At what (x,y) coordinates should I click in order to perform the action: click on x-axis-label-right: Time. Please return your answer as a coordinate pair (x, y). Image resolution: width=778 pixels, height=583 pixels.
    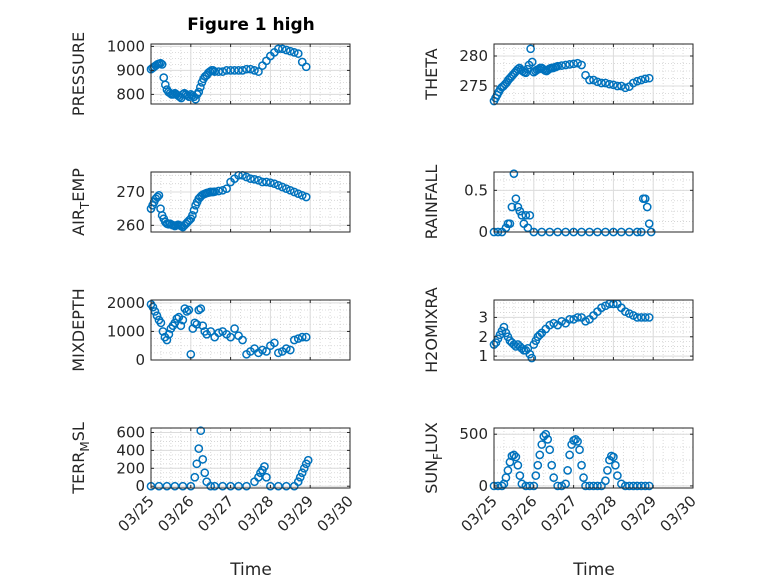
    Looking at the image, I should click on (593, 570).